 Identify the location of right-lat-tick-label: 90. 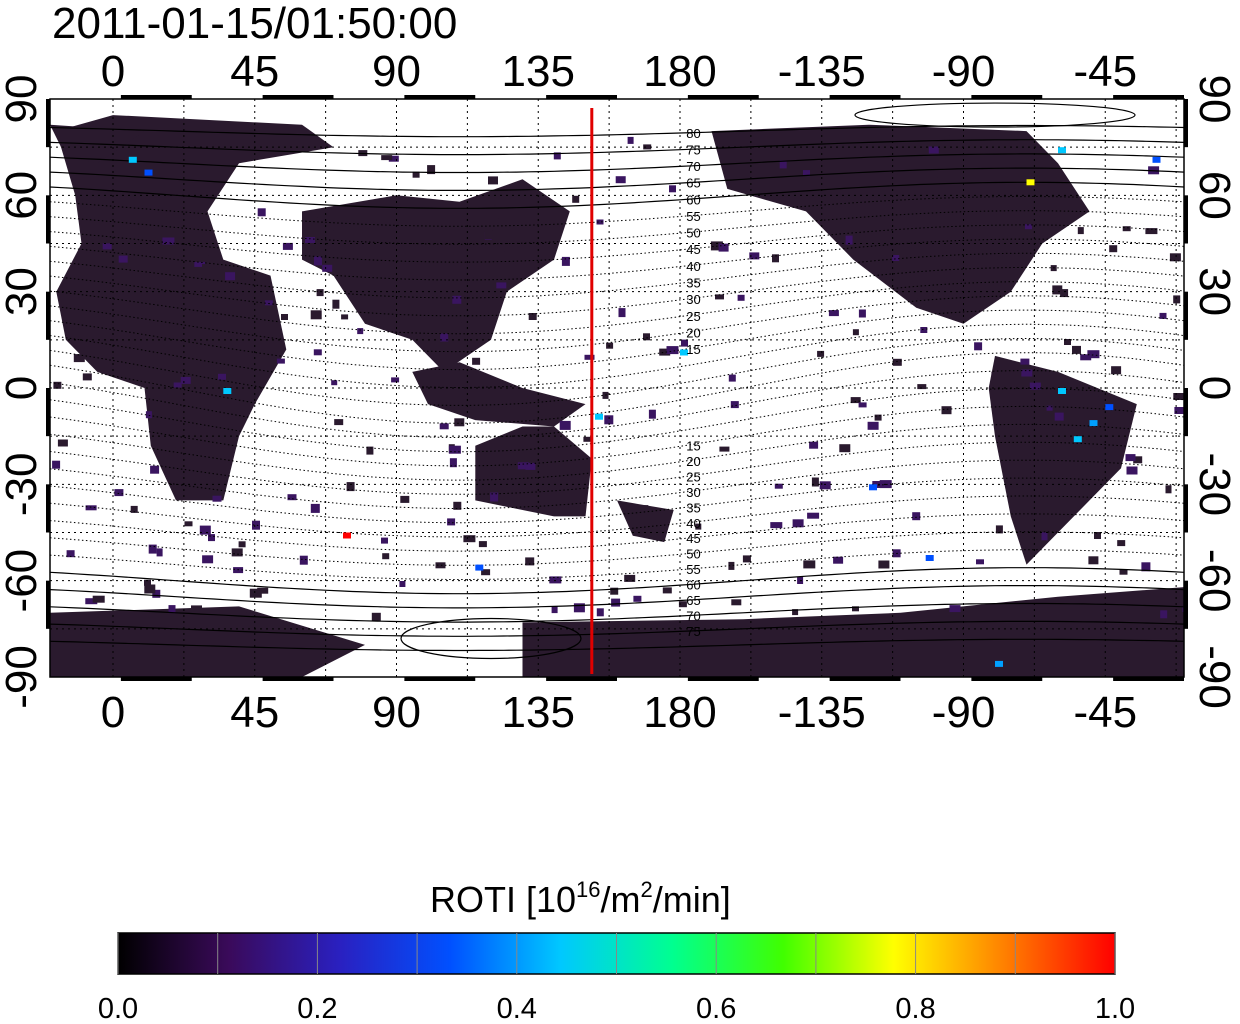
(1214, 99).